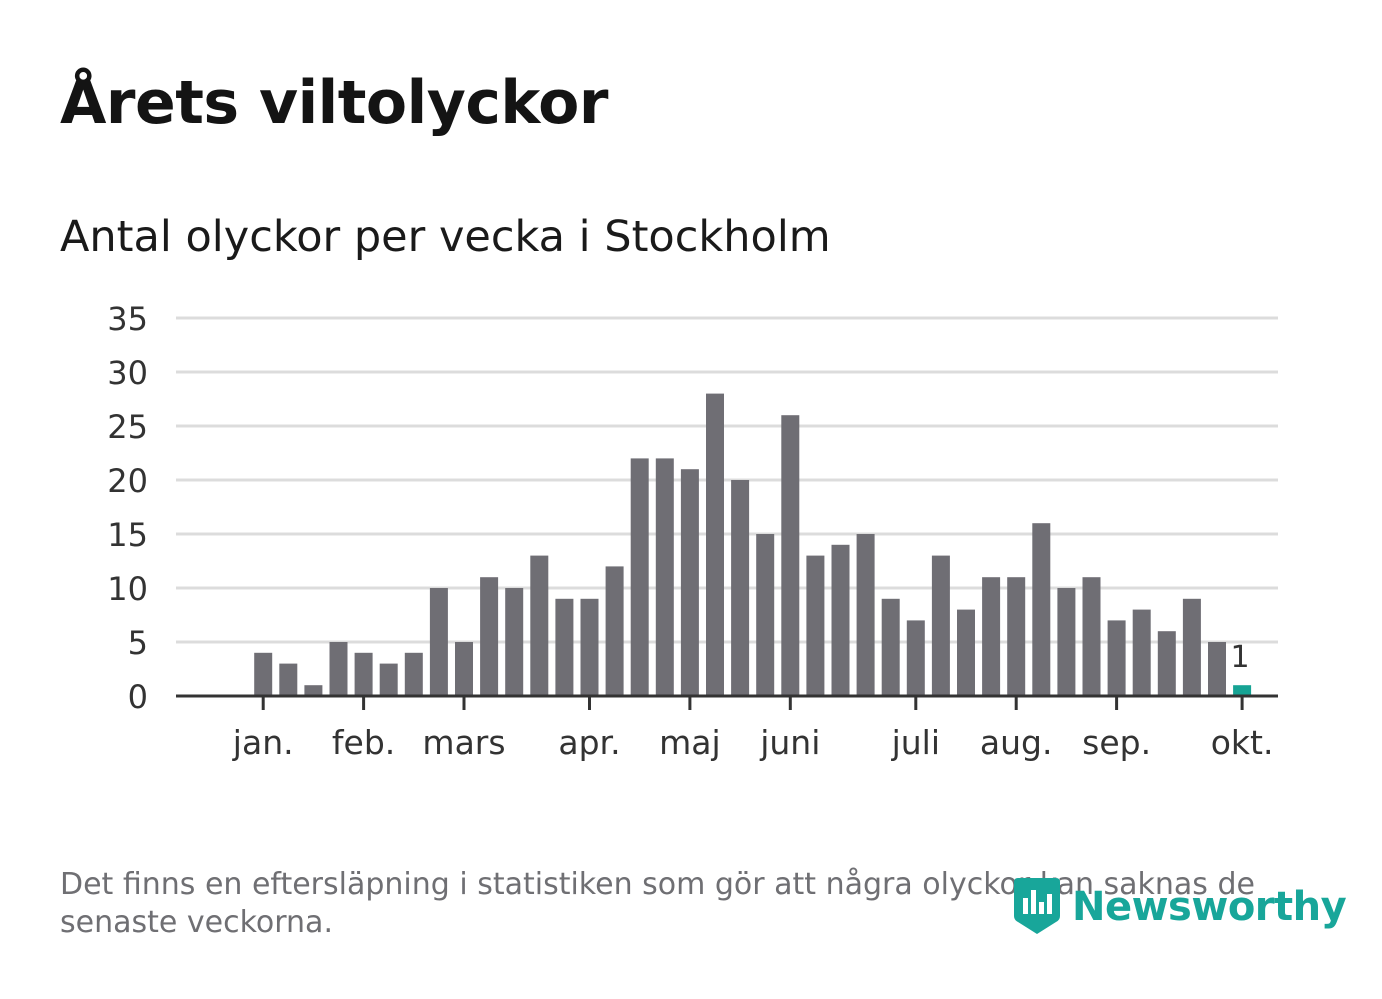 Image resolution: width=1382 pixels, height=999 pixels. What do you see at coordinates (727, 728) in the screenshot?
I see `x-axis: jan. feb. mars apr. maj juni juli aug. sep. okt.` at bounding box center [727, 728].